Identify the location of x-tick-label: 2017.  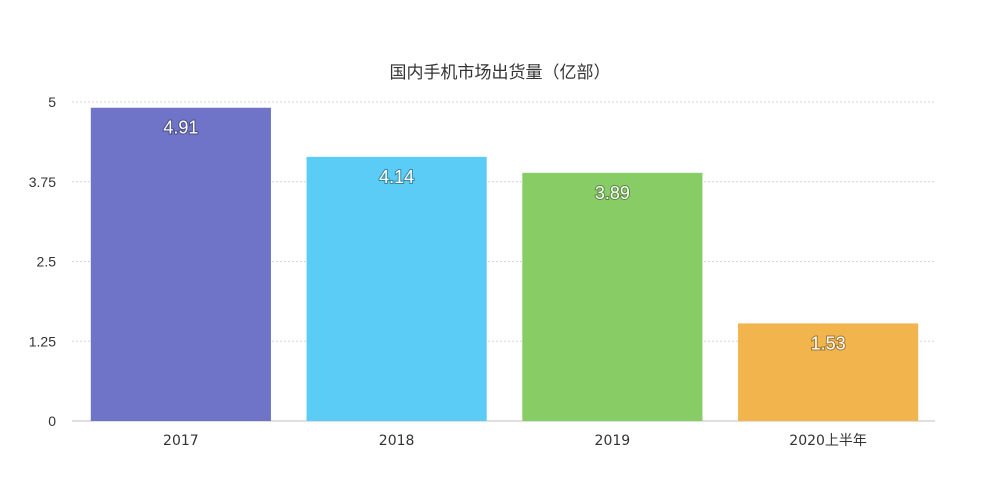
(181, 441).